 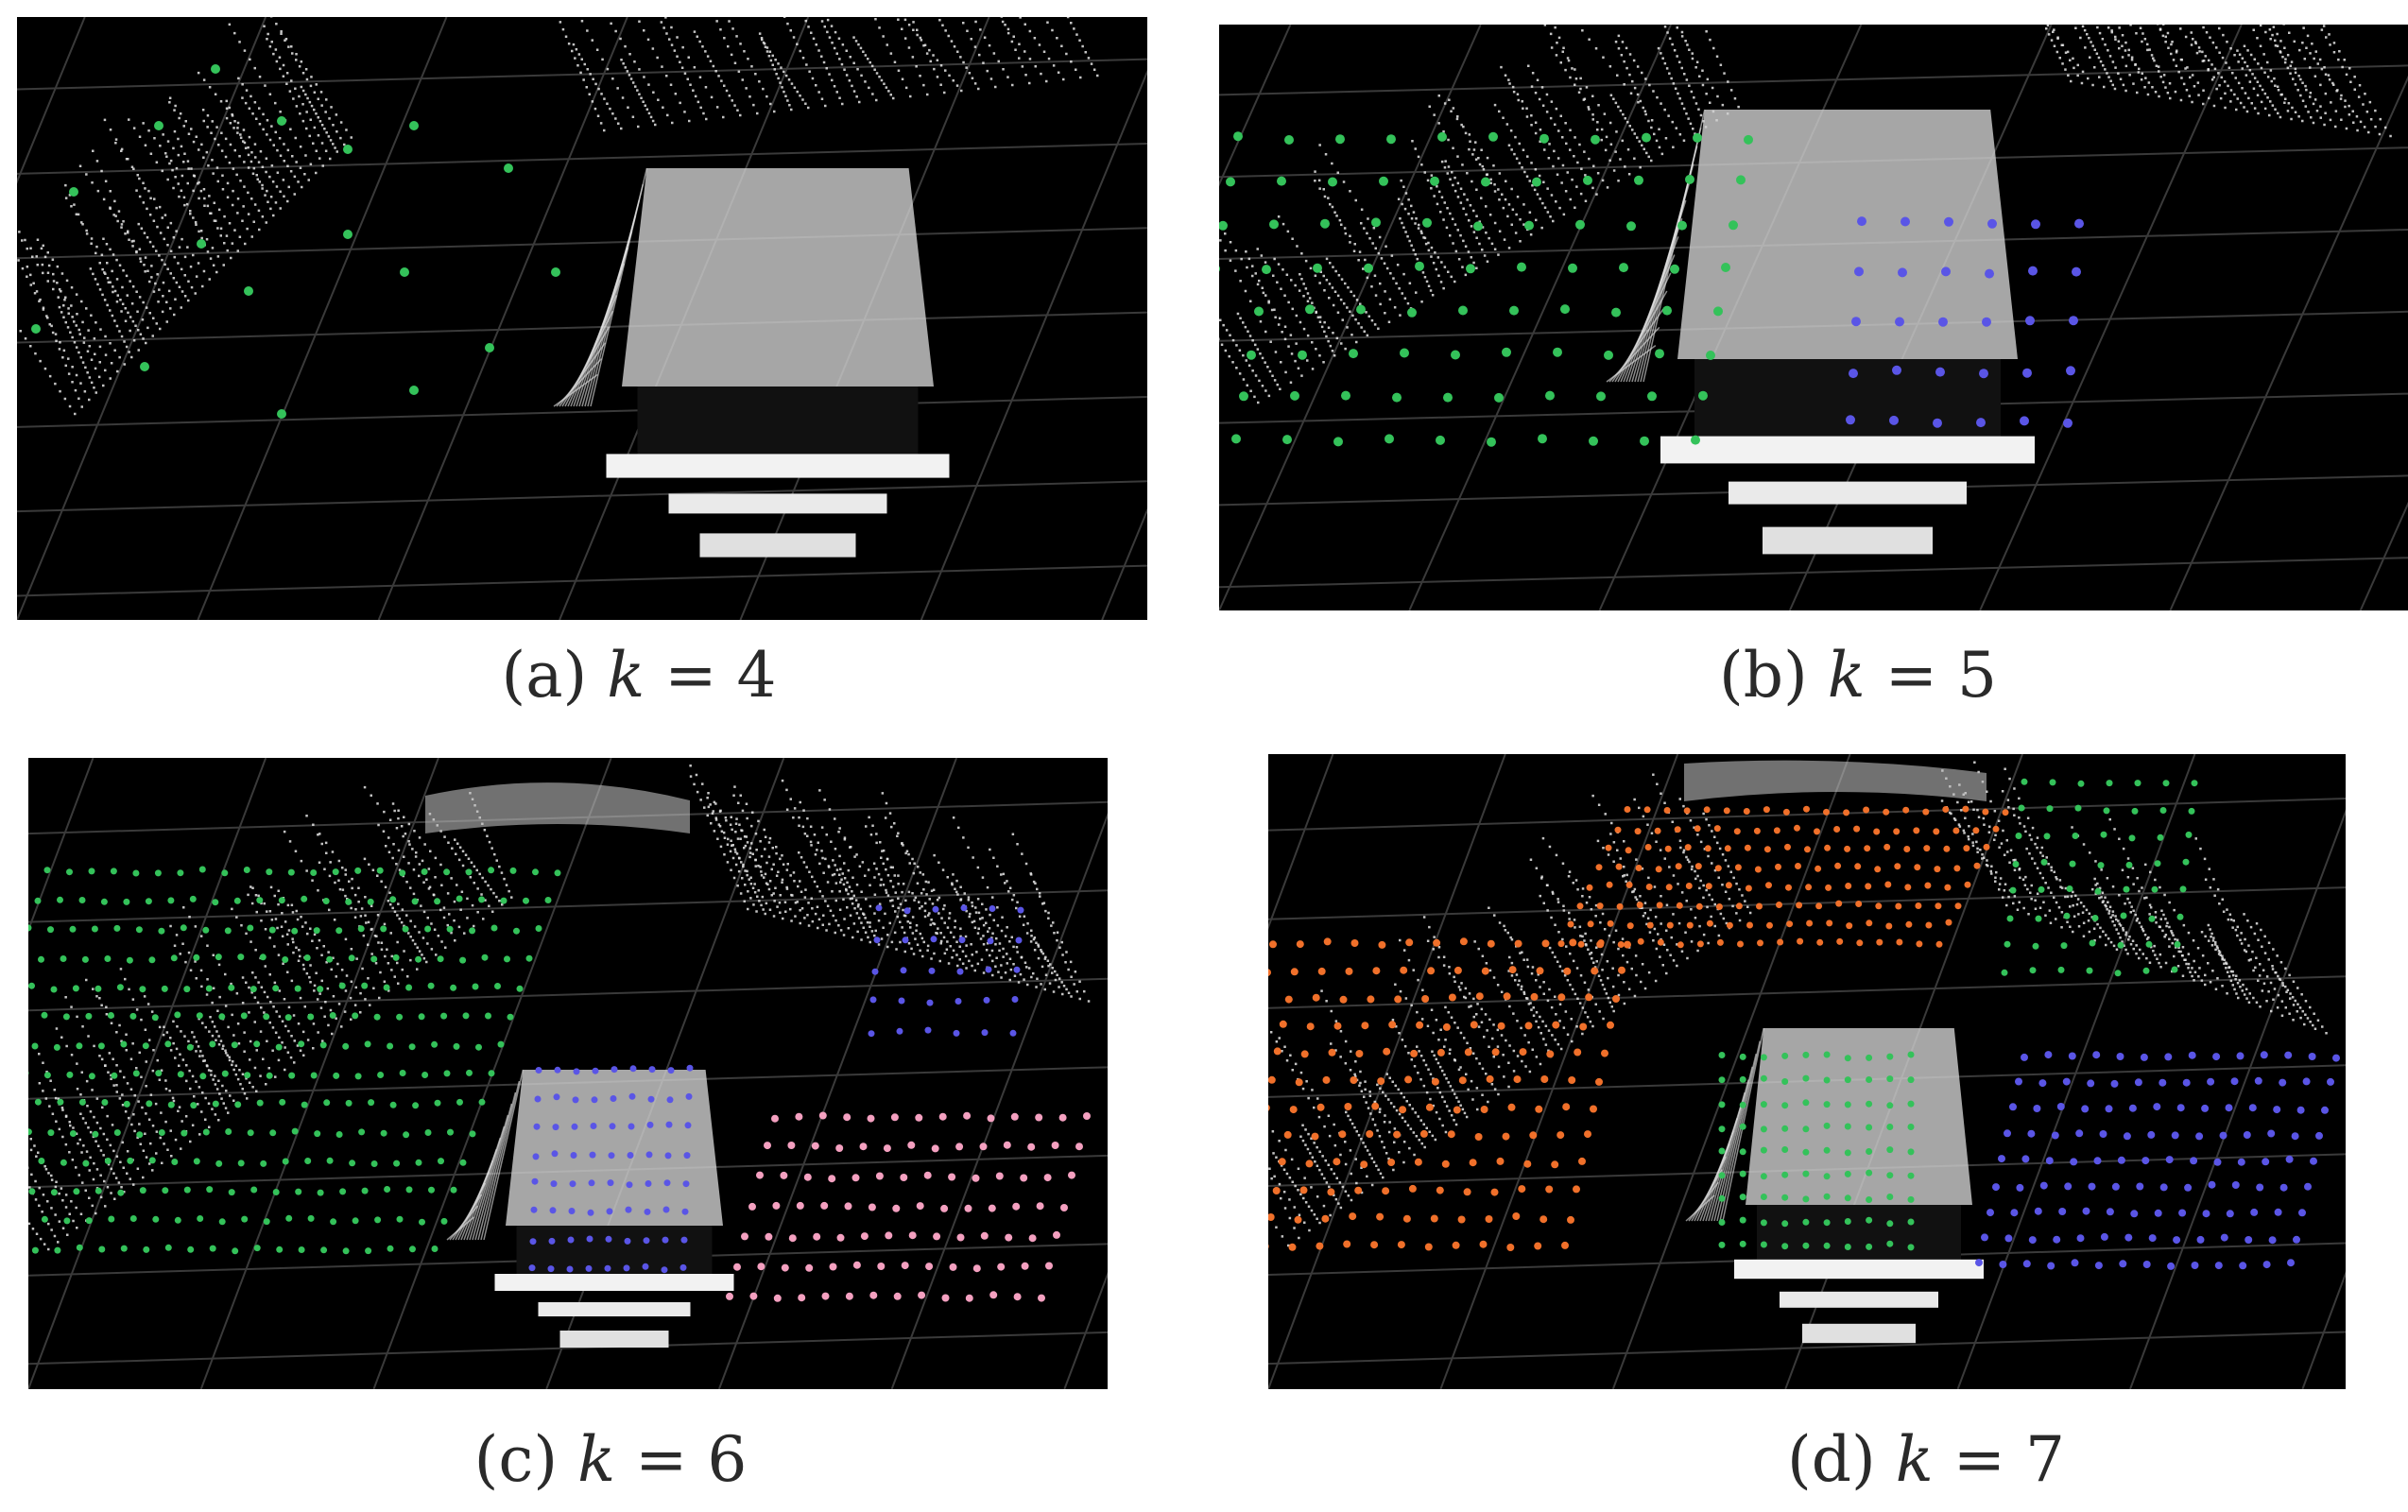 What do you see at coordinates (1763, 675) in the screenshot?
I see `caption-b-label: (b)` at bounding box center [1763, 675].